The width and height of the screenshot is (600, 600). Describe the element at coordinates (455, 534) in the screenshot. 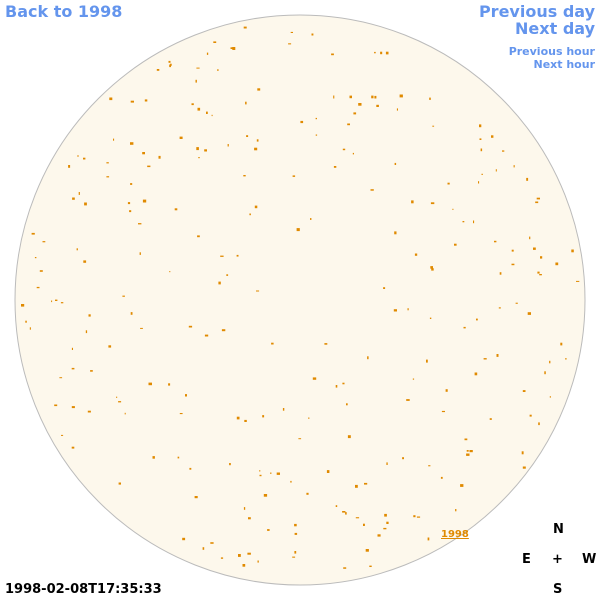

I see `region-label: 1998` at that location.